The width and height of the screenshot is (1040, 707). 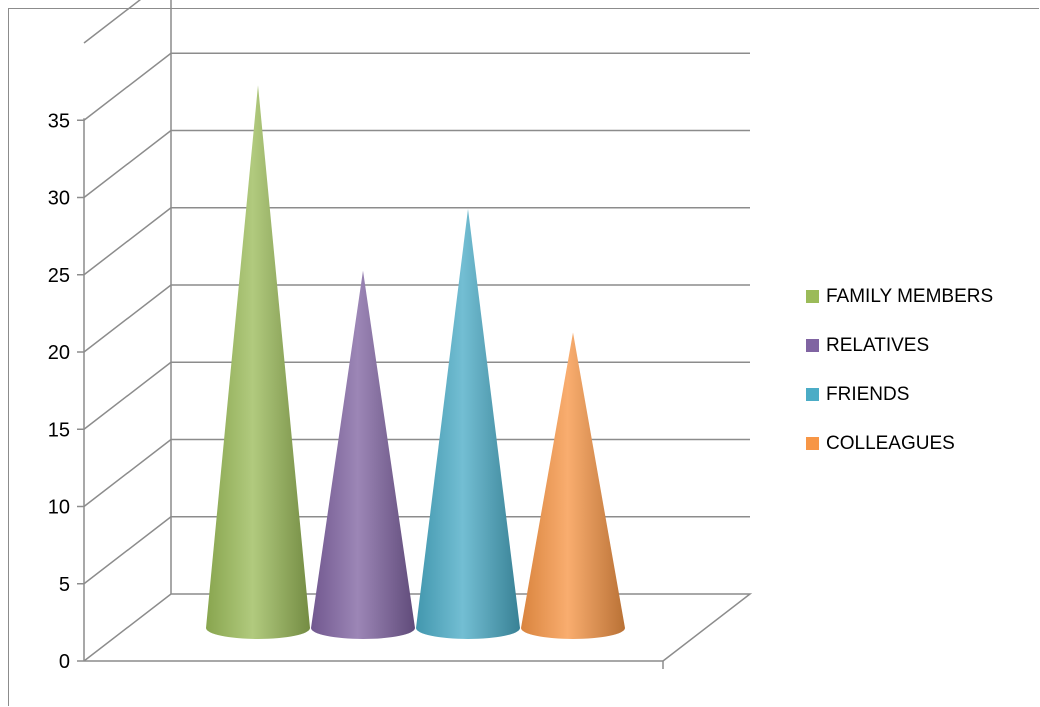 I want to click on y-tick-label: 15, so click(x=59, y=430).